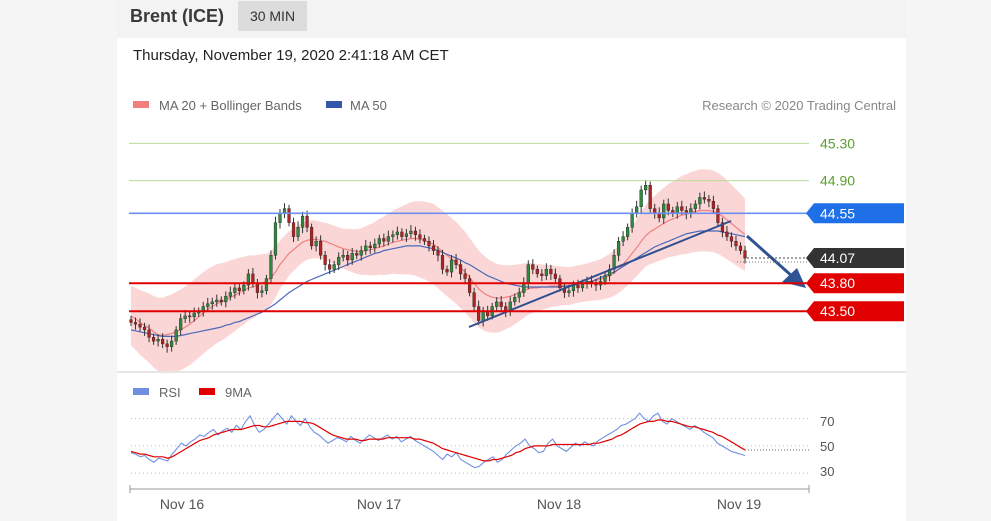 The width and height of the screenshot is (991, 521). Describe the element at coordinates (559, 504) in the screenshot. I see `x-tick-nov18: Nov 18` at that location.